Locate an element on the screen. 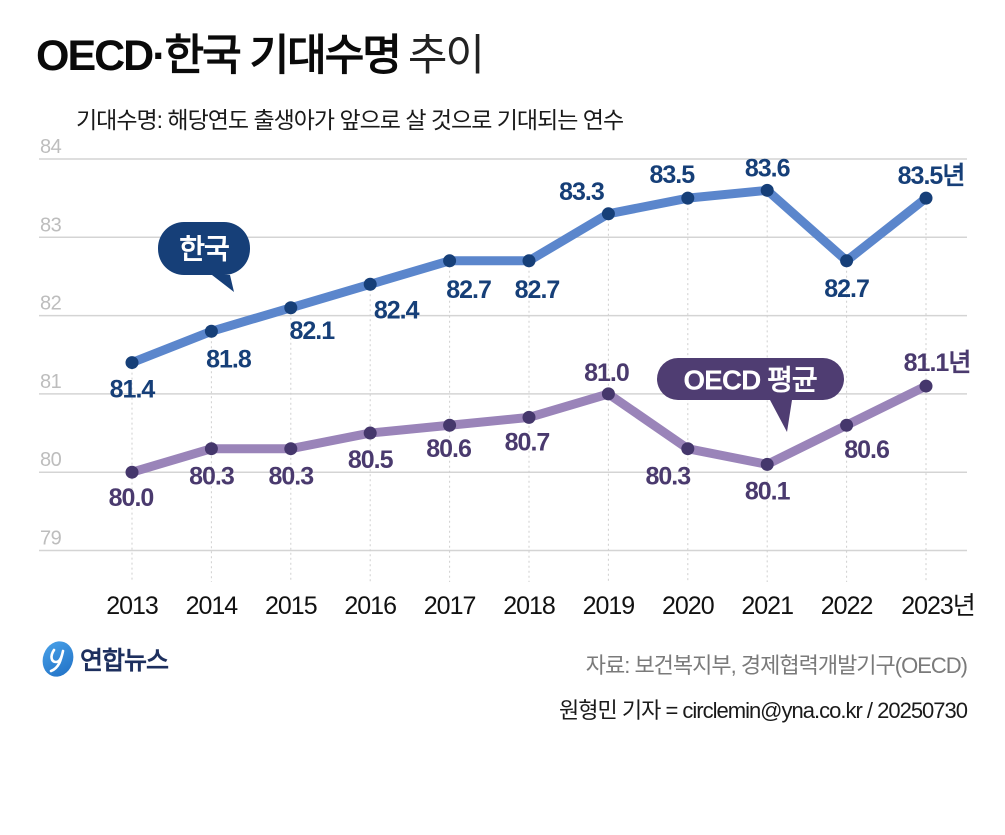 The image size is (1005, 835). x-tick-label: 2023년 is located at coordinates (938, 606).